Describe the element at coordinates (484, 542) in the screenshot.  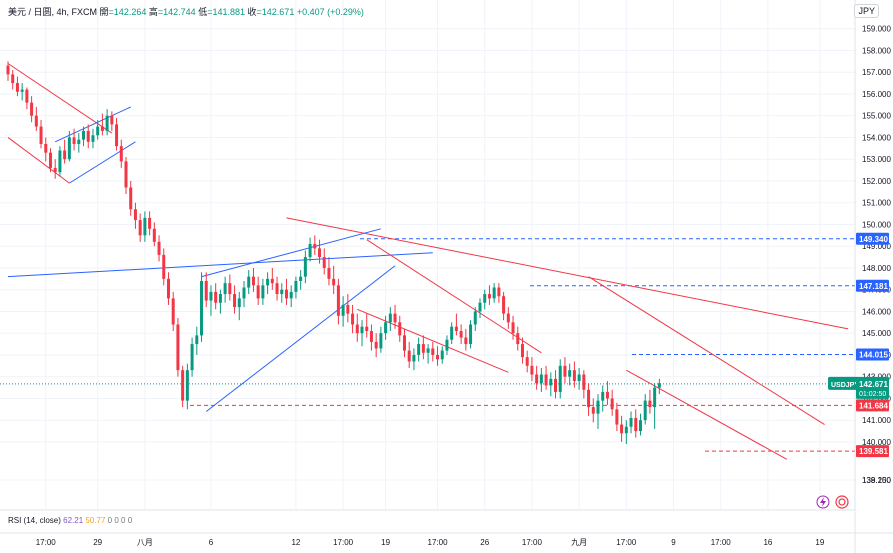
I see `x-tick-label: 26` at that location.